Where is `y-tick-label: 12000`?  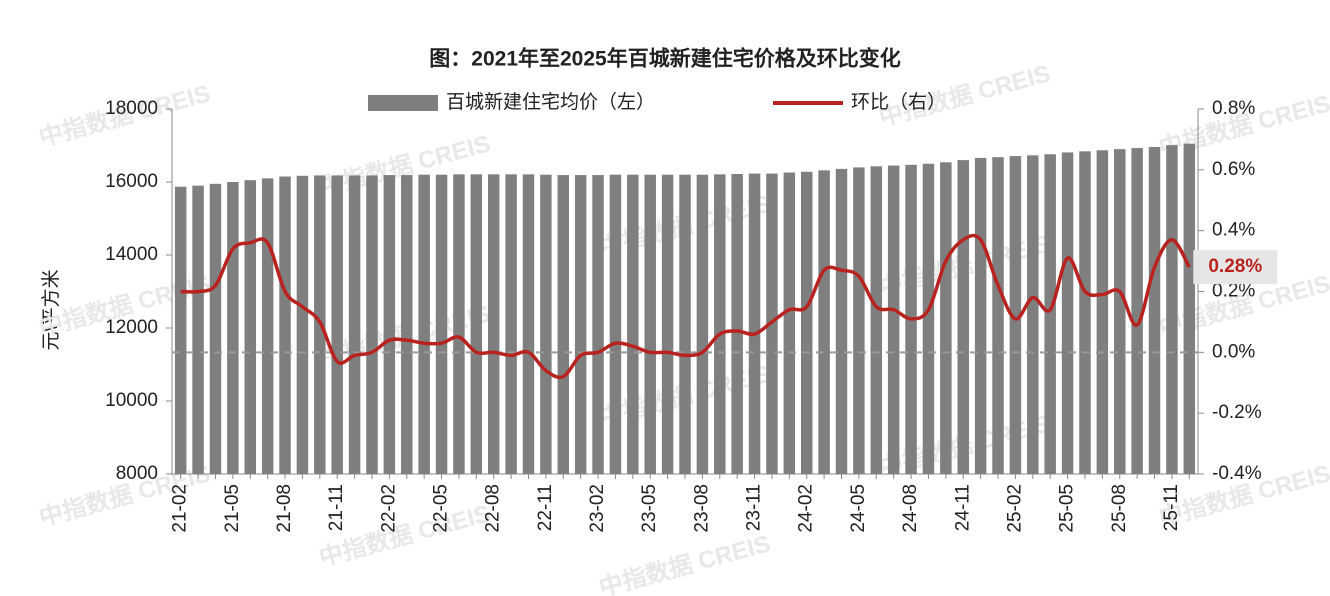 y-tick-label: 12000 is located at coordinates (131, 327).